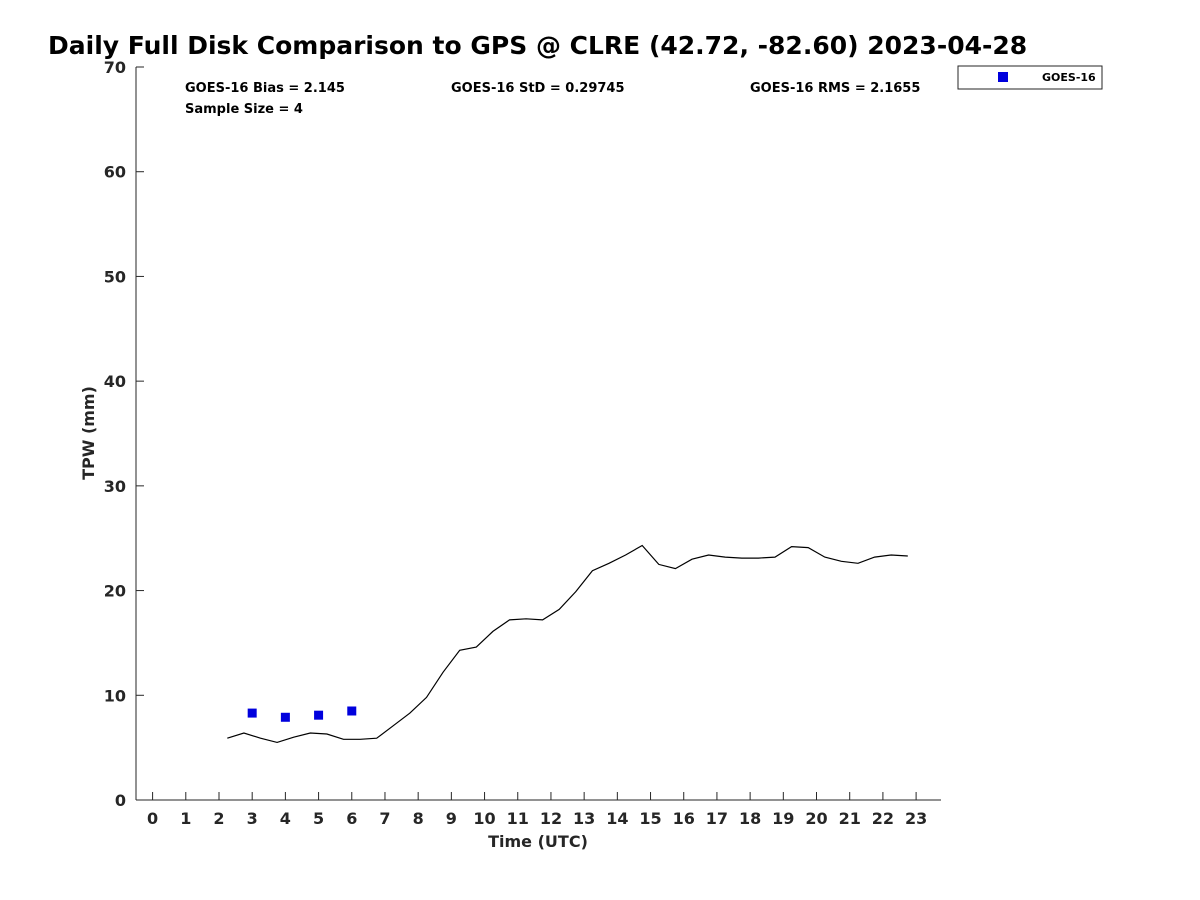 This screenshot has height=900, width=1200. I want to click on y-tick-label: 10, so click(115, 695).